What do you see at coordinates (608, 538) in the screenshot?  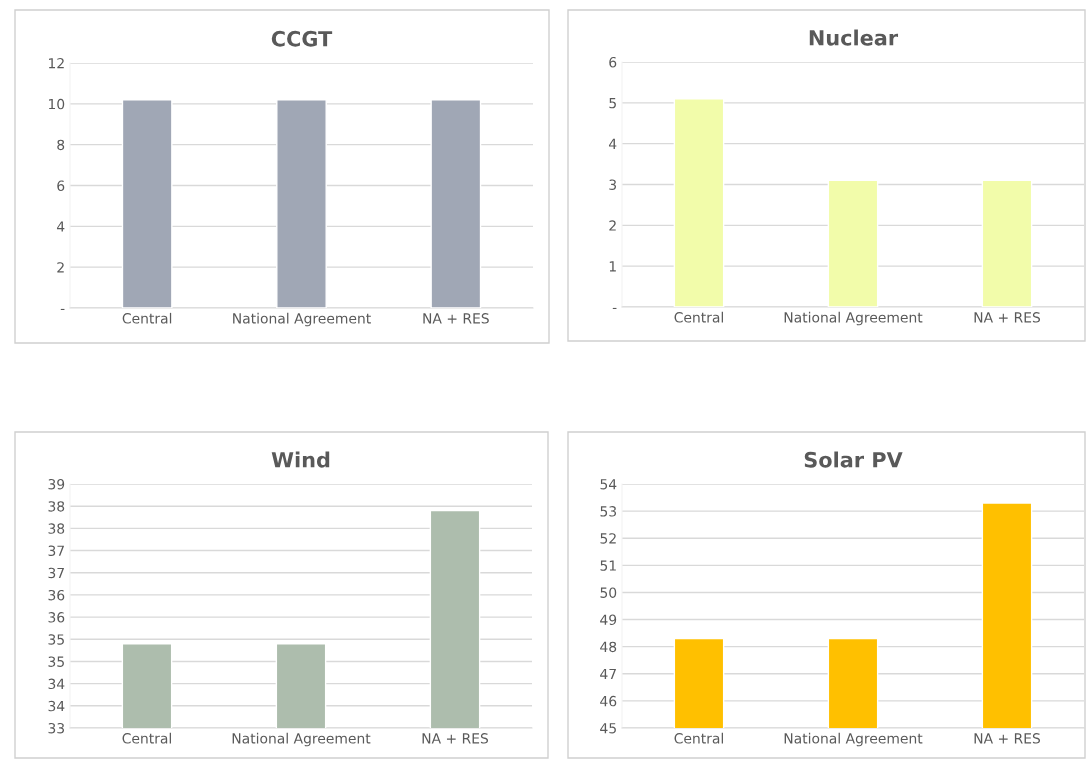 I see `y-tick-label: 52` at bounding box center [608, 538].